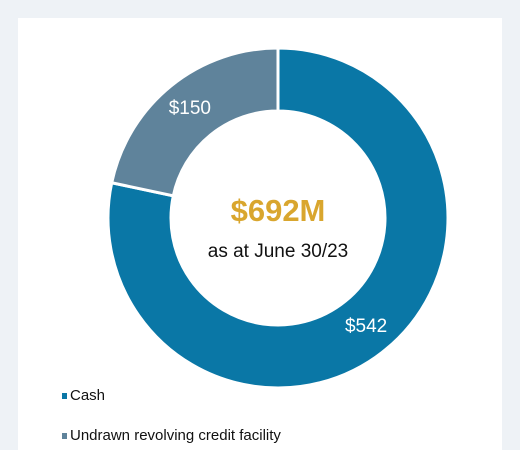 This screenshot has height=450, width=520. I want to click on data-label: $150, so click(190, 108).